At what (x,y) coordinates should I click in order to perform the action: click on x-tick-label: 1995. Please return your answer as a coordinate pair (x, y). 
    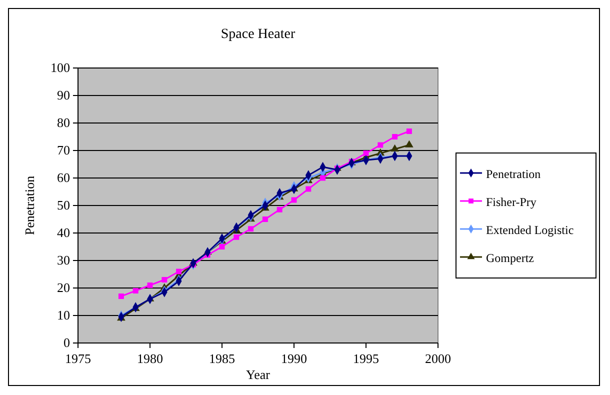
    Looking at the image, I should click on (366, 358).